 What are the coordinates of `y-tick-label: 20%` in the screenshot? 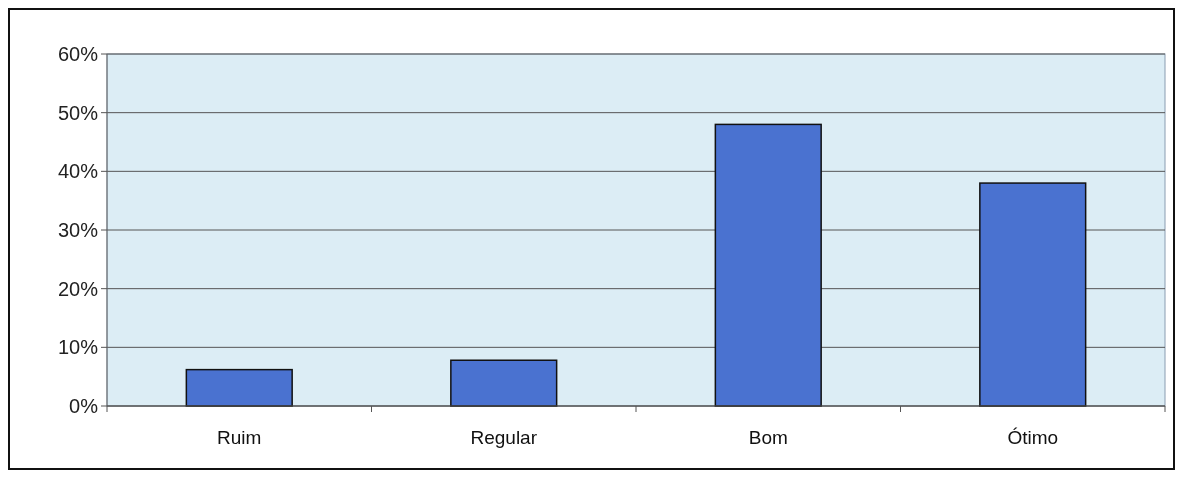 It's located at (78, 288).